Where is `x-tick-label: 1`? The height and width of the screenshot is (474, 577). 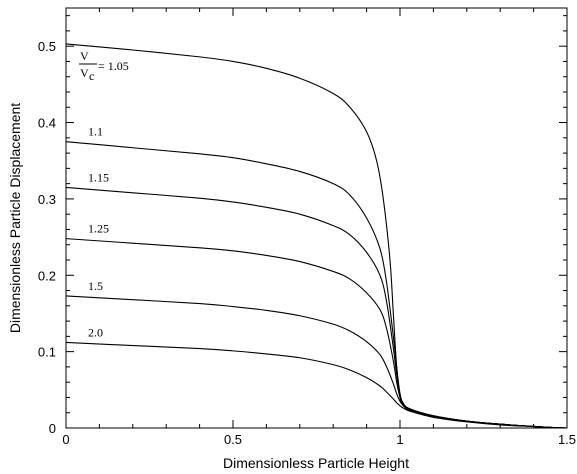
x-tick-label: 1 is located at coordinates (399, 439).